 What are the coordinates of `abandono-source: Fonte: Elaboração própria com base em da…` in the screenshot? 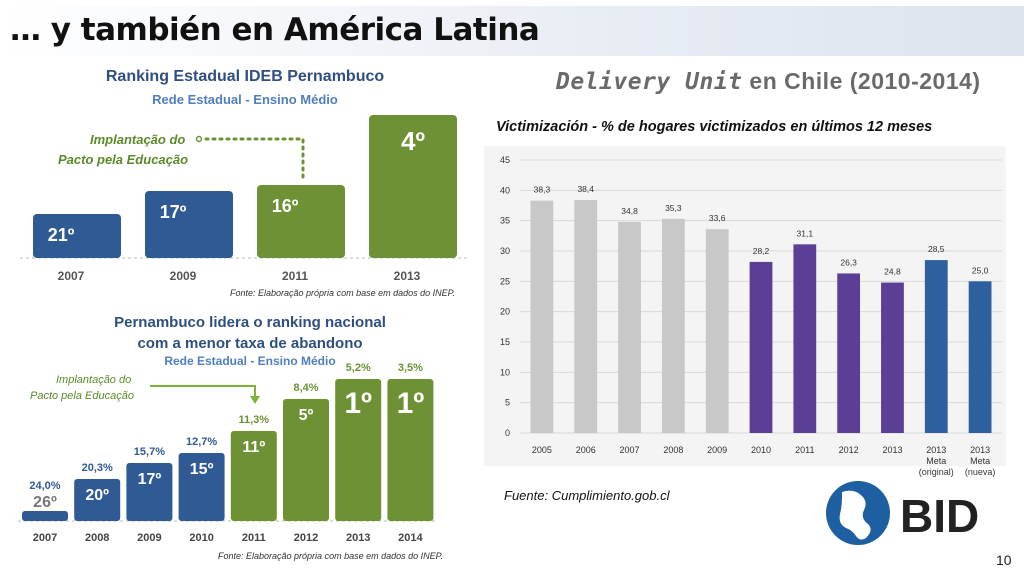 It's located at (330, 556).